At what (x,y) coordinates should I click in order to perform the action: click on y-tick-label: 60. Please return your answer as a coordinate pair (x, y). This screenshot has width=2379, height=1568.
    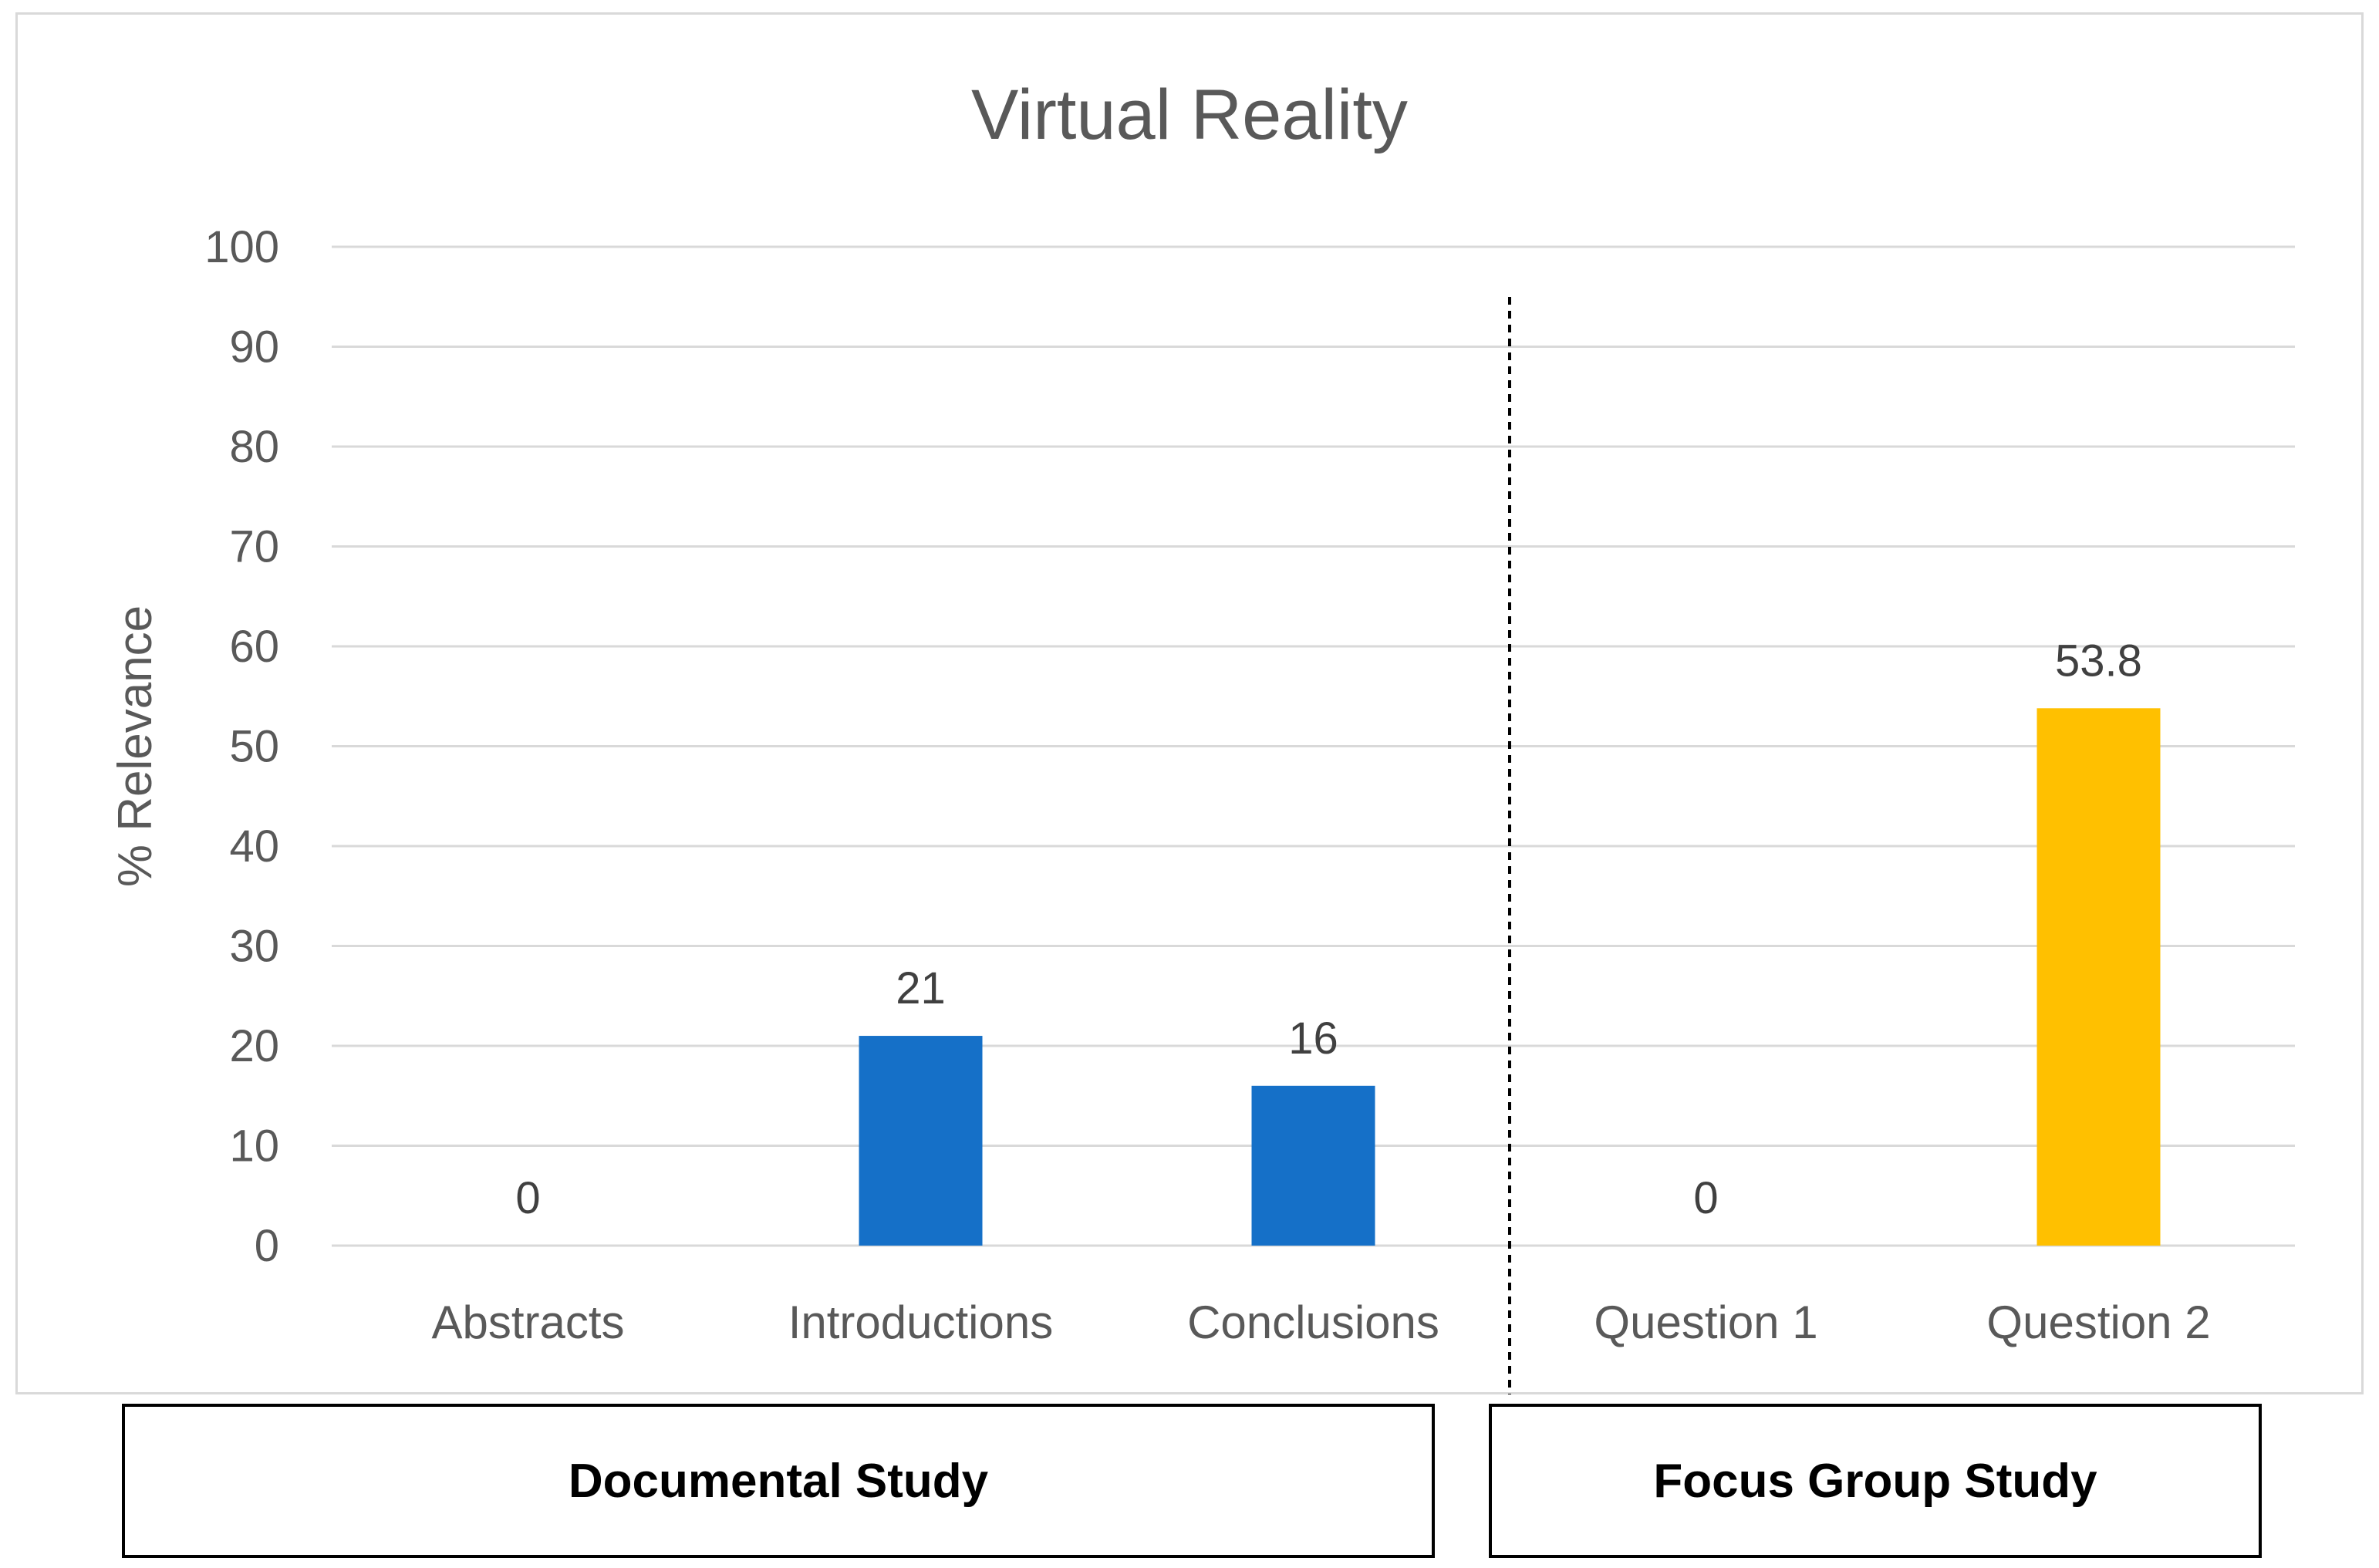
    Looking at the image, I should click on (254, 647).